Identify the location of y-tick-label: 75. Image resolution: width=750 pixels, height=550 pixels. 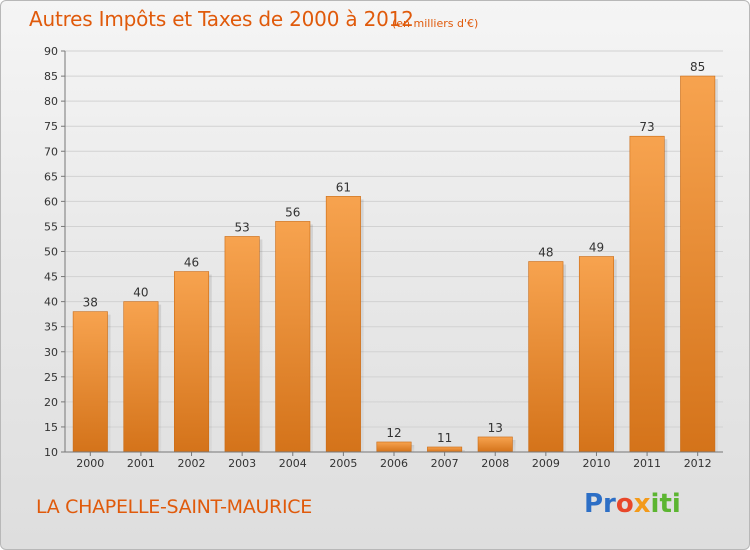
(51, 126).